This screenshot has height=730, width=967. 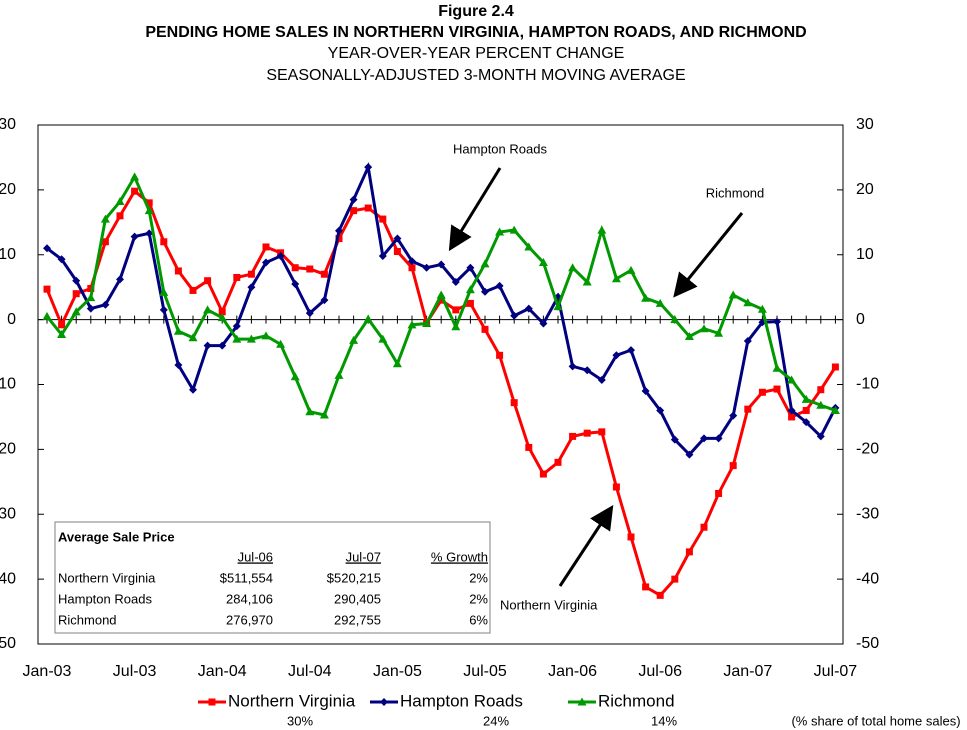 I want to click on y2-tick-label: -50, so click(x=867, y=643).